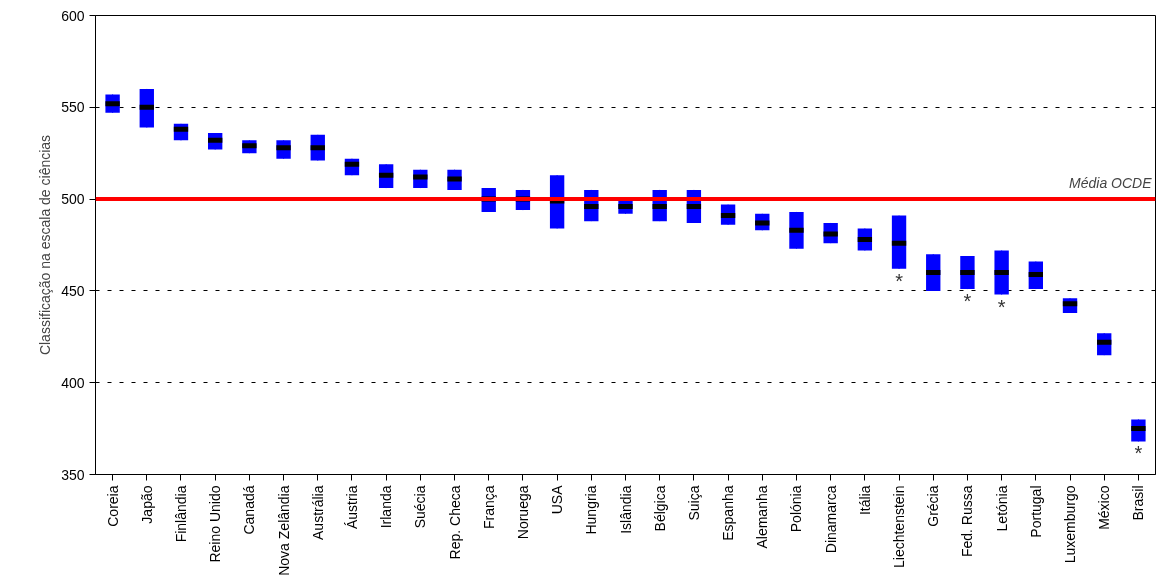 The image size is (1173, 583). What do you see at coordinates (45, 245) in the screenshot?
I see `y-axis-title: Classificação na escala de ciências` at bounding box center [45, 245].